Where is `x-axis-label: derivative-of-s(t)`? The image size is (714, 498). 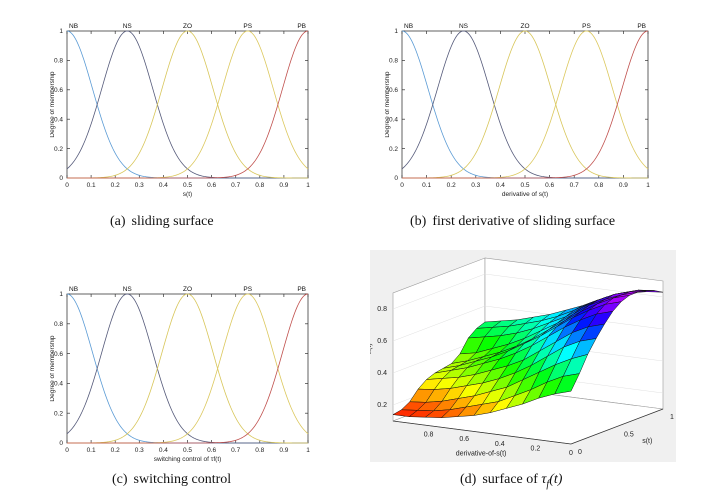 x-axis-label: derivative-of-s(t) is located at coordinates (481, 453).